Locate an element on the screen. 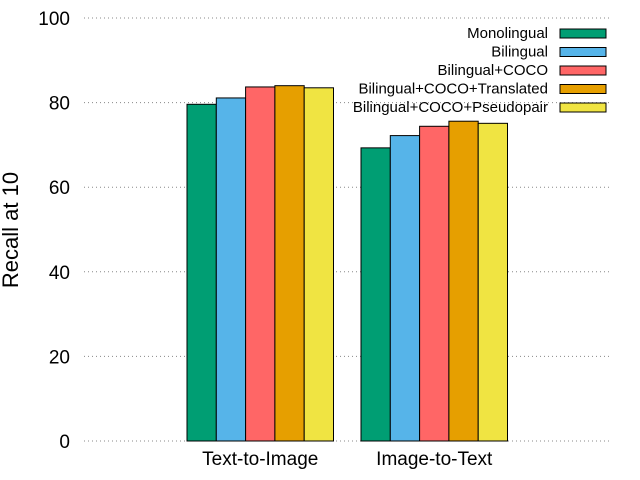 The height and width of the screenshot is (480, 640). x-category-label: Image-to-Text is located at coordinates (434, 459).